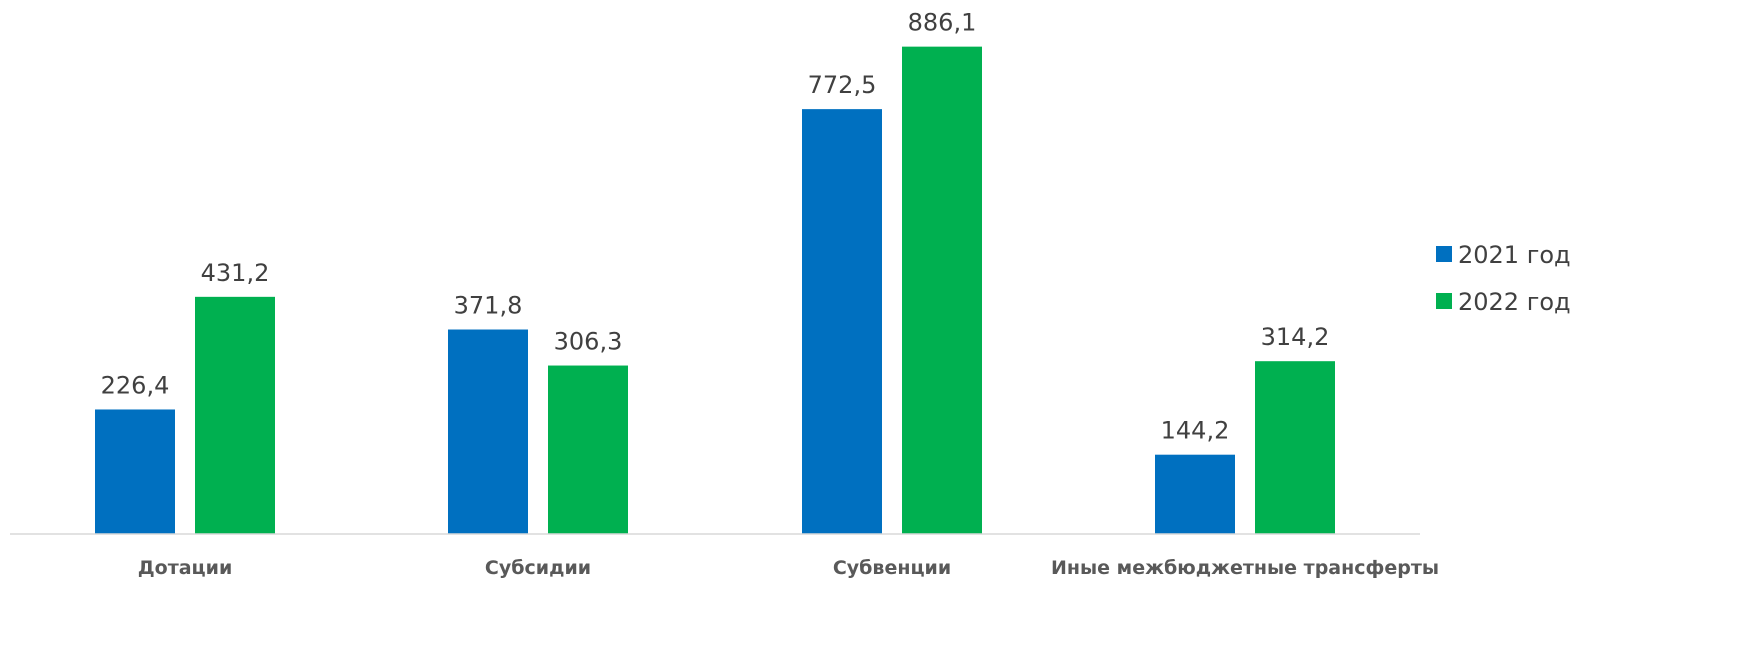  What do you see at coordinates (588, 342) in the screenshot?
I see `value-label-2022-год-1: 306,3` at bounding box center [588, 342].